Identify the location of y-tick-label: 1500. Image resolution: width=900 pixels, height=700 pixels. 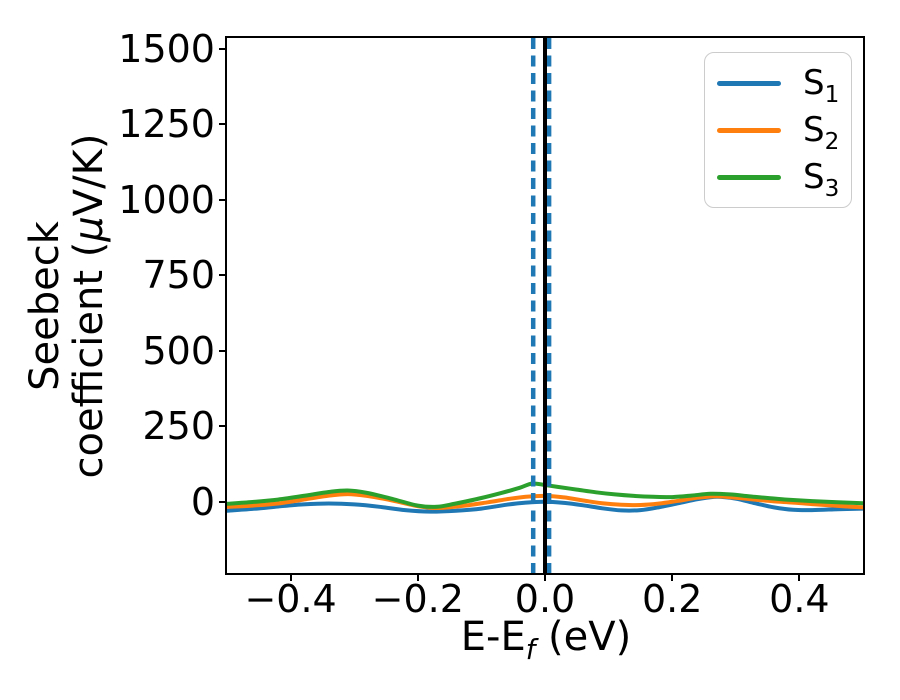
(166, 48).